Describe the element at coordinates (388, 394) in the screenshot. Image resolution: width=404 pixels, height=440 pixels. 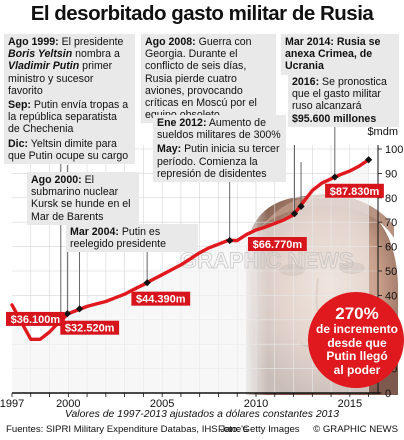
I see `y-tick-label: 0` at that location.